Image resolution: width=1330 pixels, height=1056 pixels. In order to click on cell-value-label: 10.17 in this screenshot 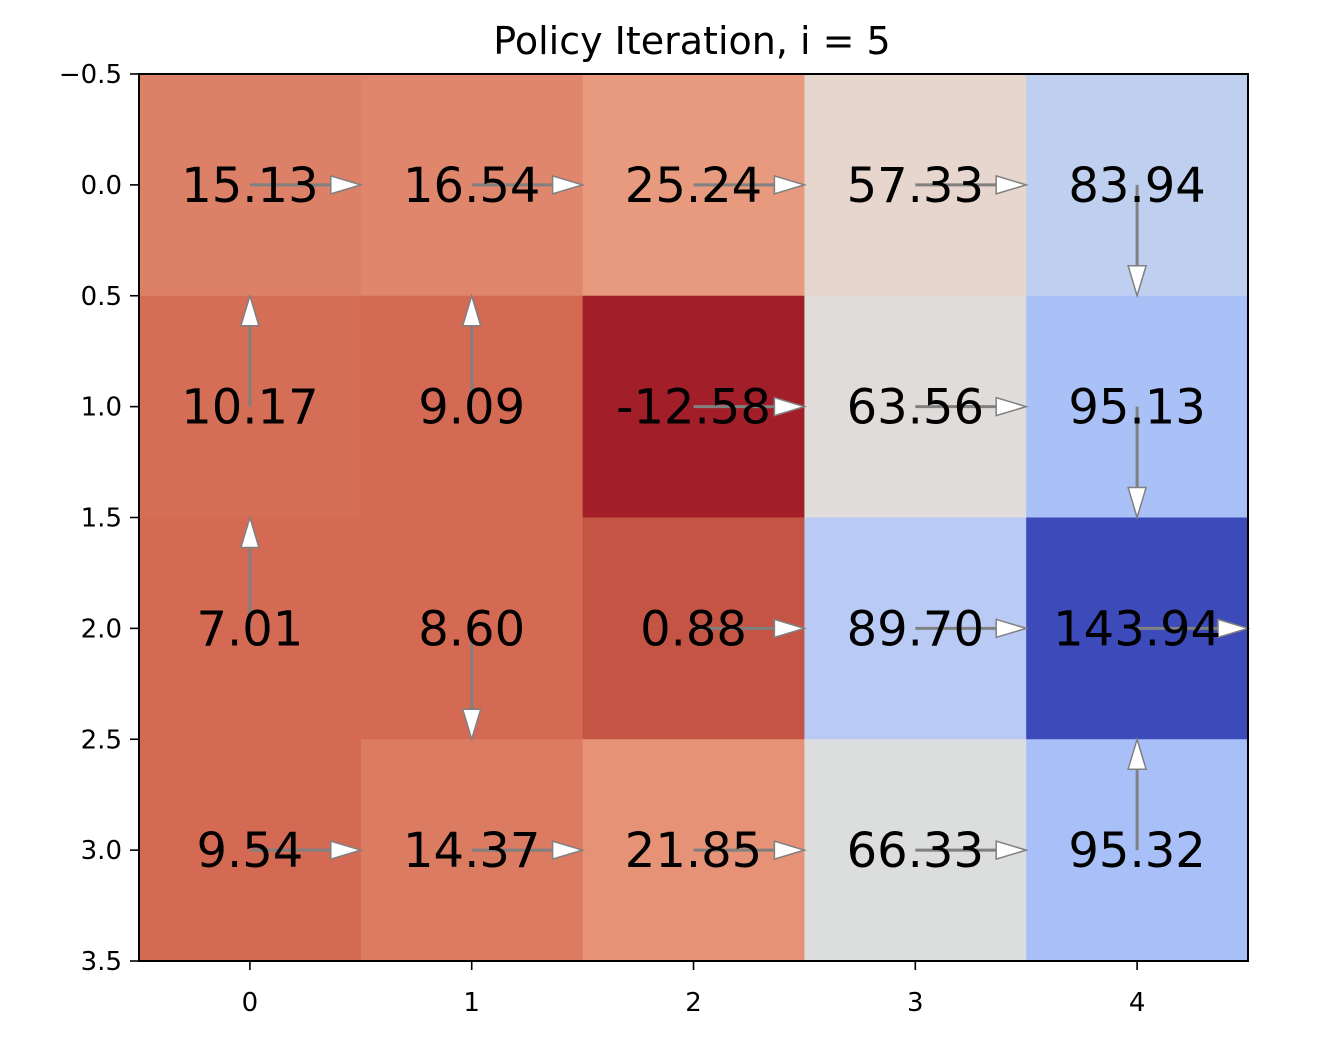, I will do `click(249, 408)`.